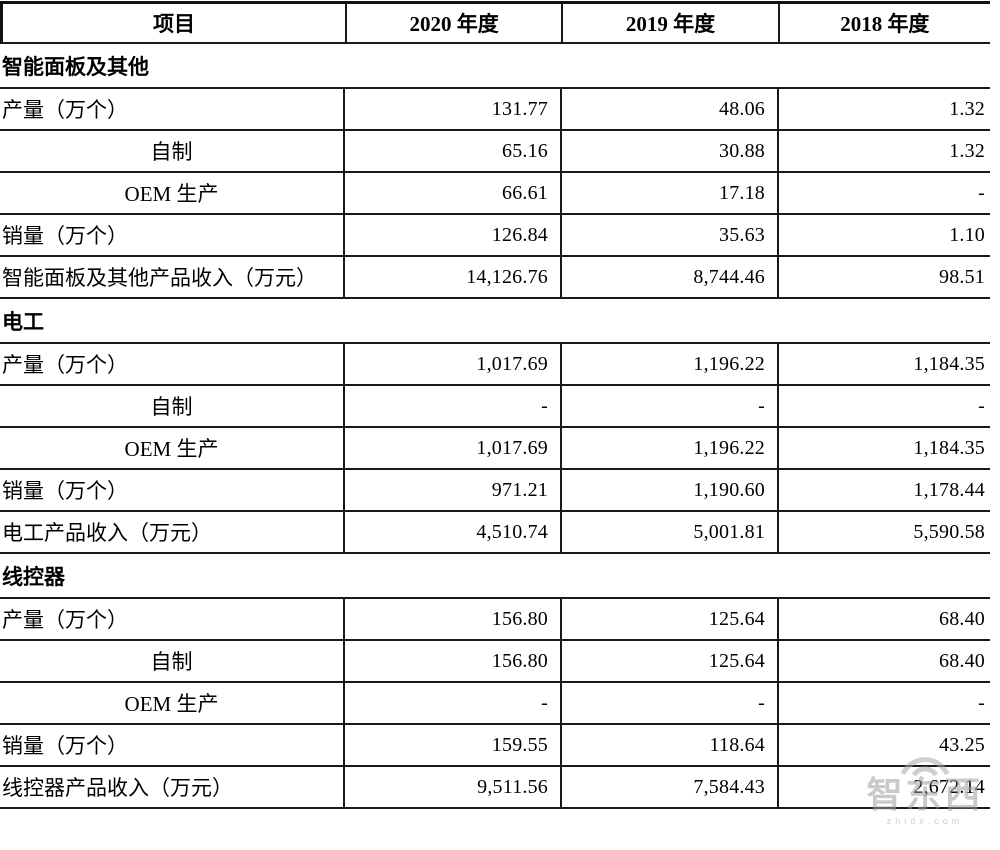  I want to click on table-row: 线控器产品收入（万元） 9,511.56 7,584.43 2,672.14, so click(495, 788).